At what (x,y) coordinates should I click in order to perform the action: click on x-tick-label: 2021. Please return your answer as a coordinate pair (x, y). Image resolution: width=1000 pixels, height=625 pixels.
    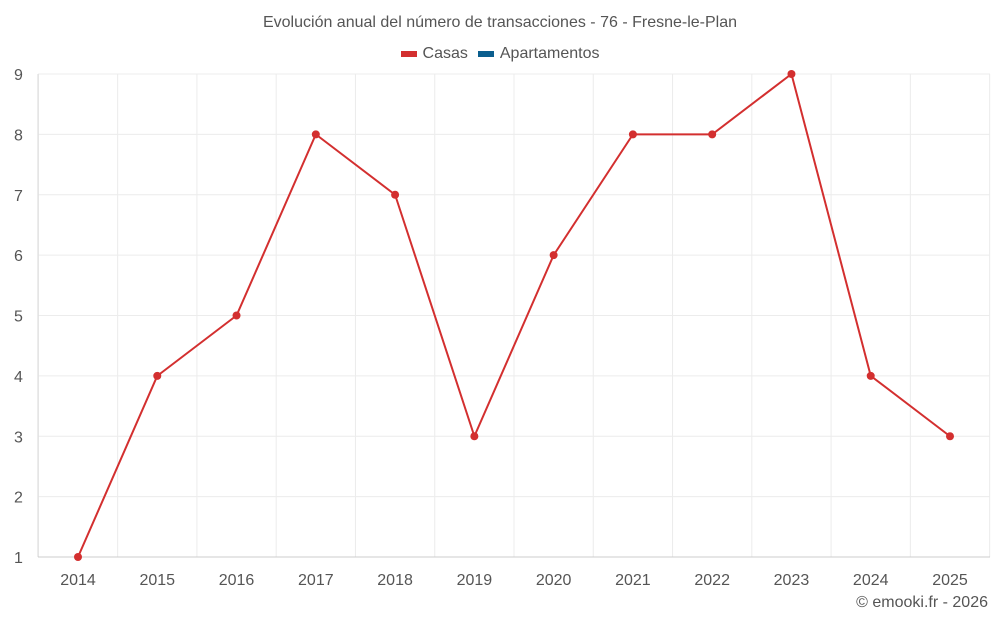
    Looking at the image, I should click on (633, 580).